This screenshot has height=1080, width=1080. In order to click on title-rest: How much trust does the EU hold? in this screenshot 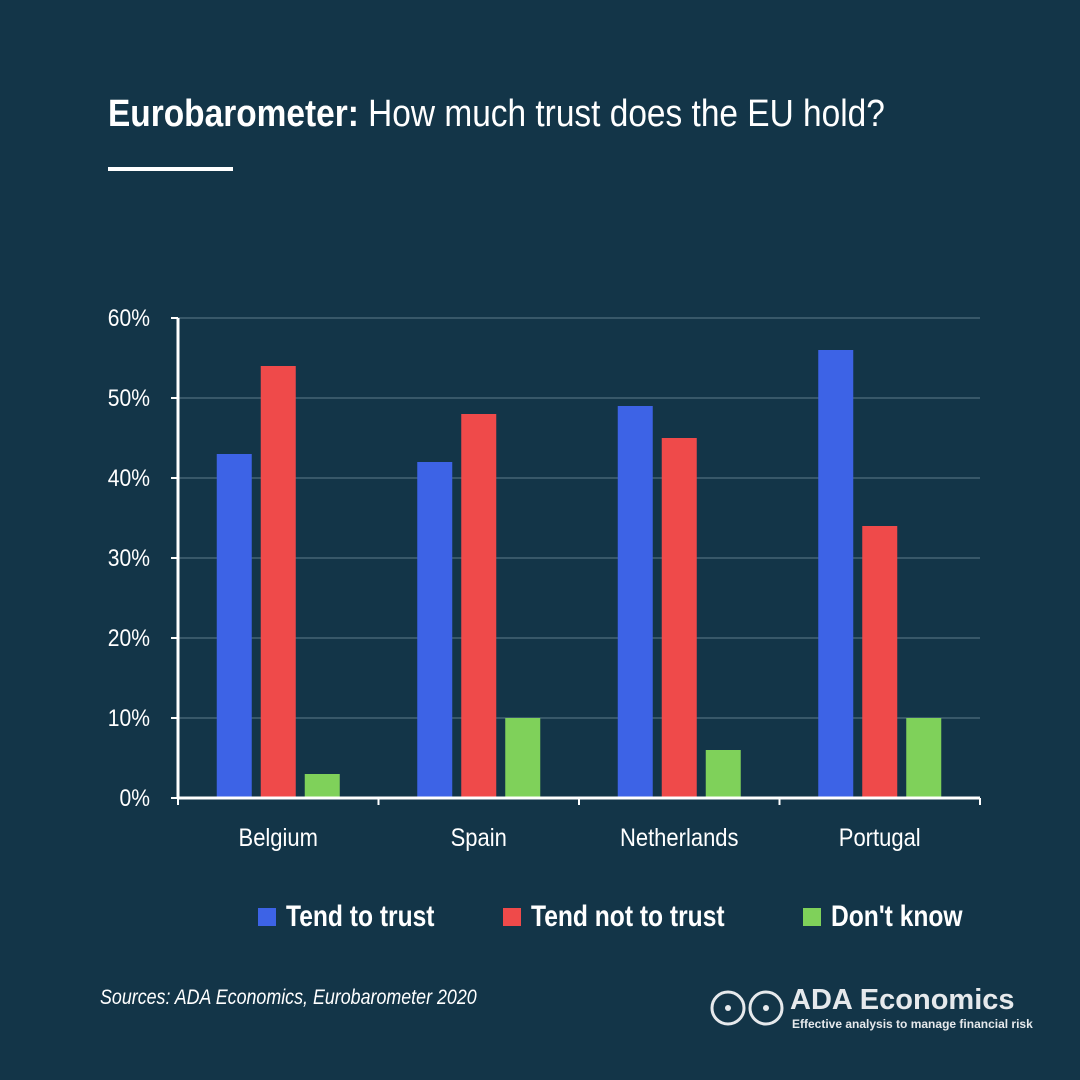, I will do `click(621, 114)`.